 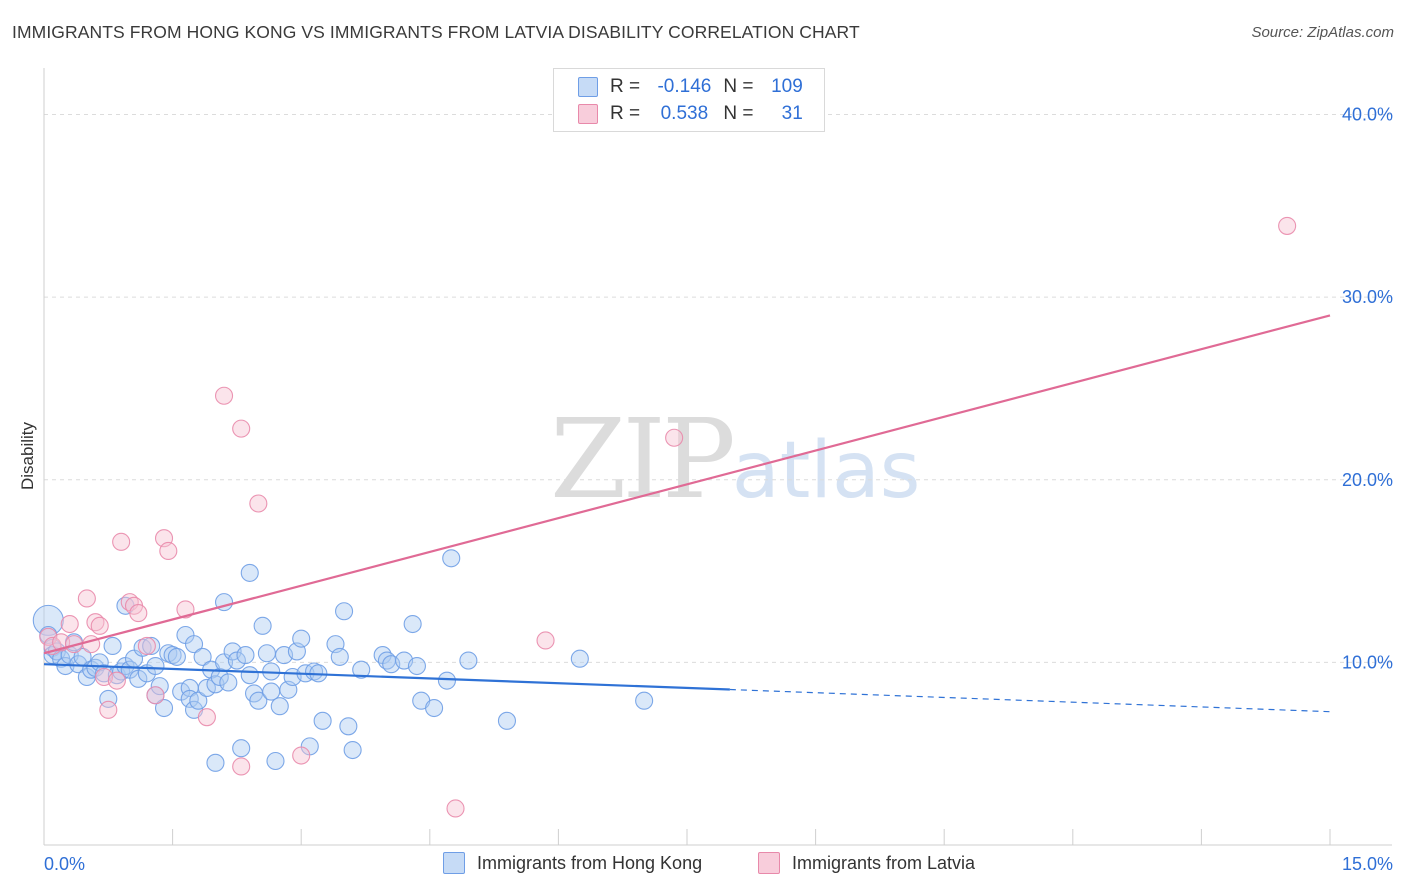 What do you see at coordinates (643, 459) in the screenshot?
I see `watermark-zip: ZIP` at bounding box center [643, 459].